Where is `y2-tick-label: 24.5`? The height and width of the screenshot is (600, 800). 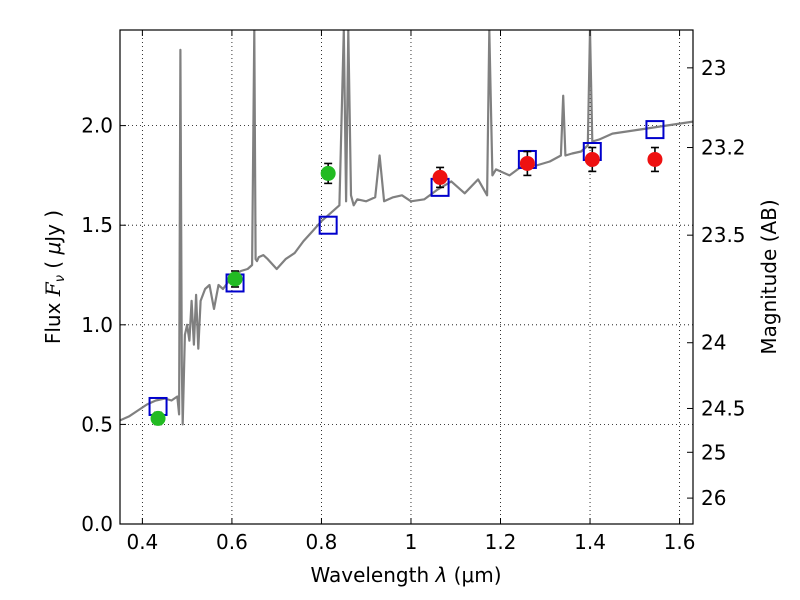
y2-tick-label: 24.5 is located at coordinates (723, 408).